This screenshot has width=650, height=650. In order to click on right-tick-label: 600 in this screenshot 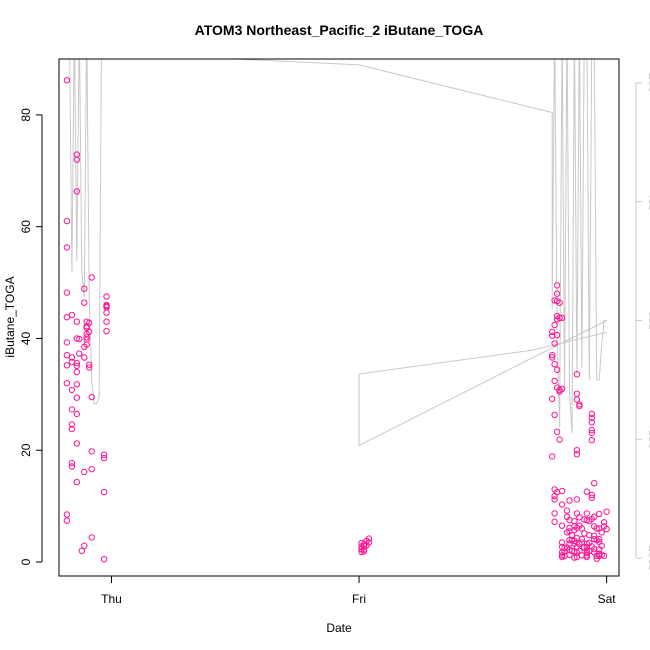, I will do `click(648, 320)`.